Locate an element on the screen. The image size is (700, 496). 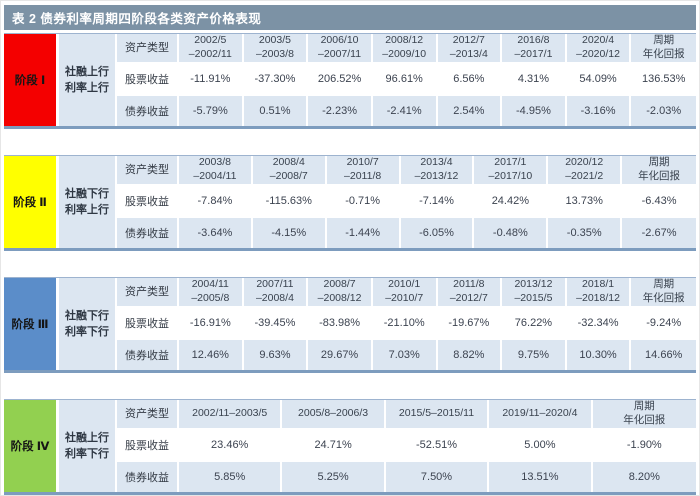
bond-value: 9.63% is located at coordinates (276, 355).